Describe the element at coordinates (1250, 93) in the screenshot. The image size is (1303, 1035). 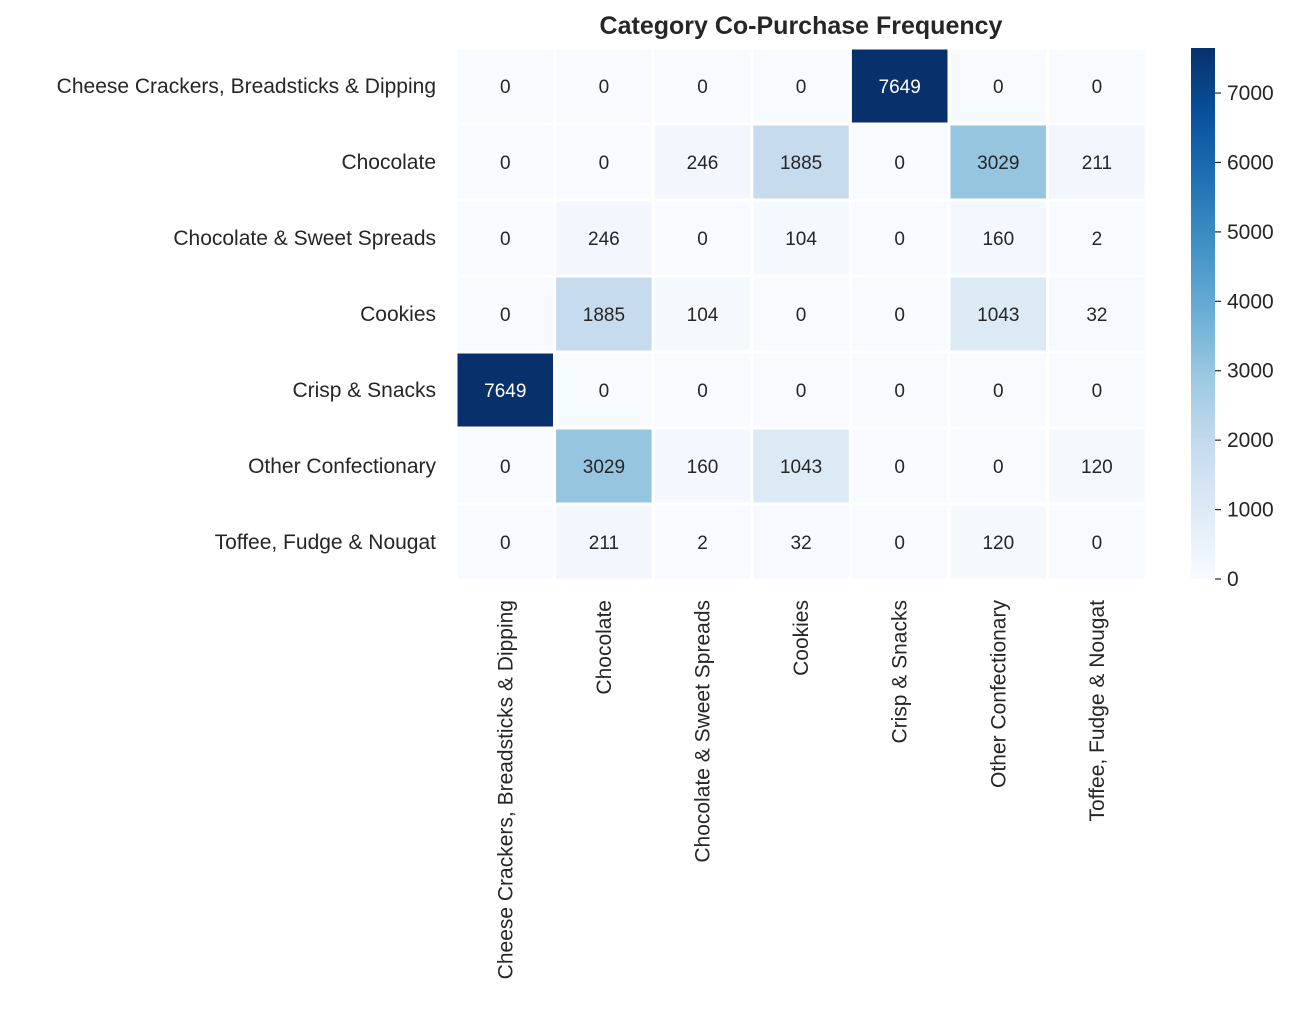
I see `colorbar-tick-label: 7000` at that location.